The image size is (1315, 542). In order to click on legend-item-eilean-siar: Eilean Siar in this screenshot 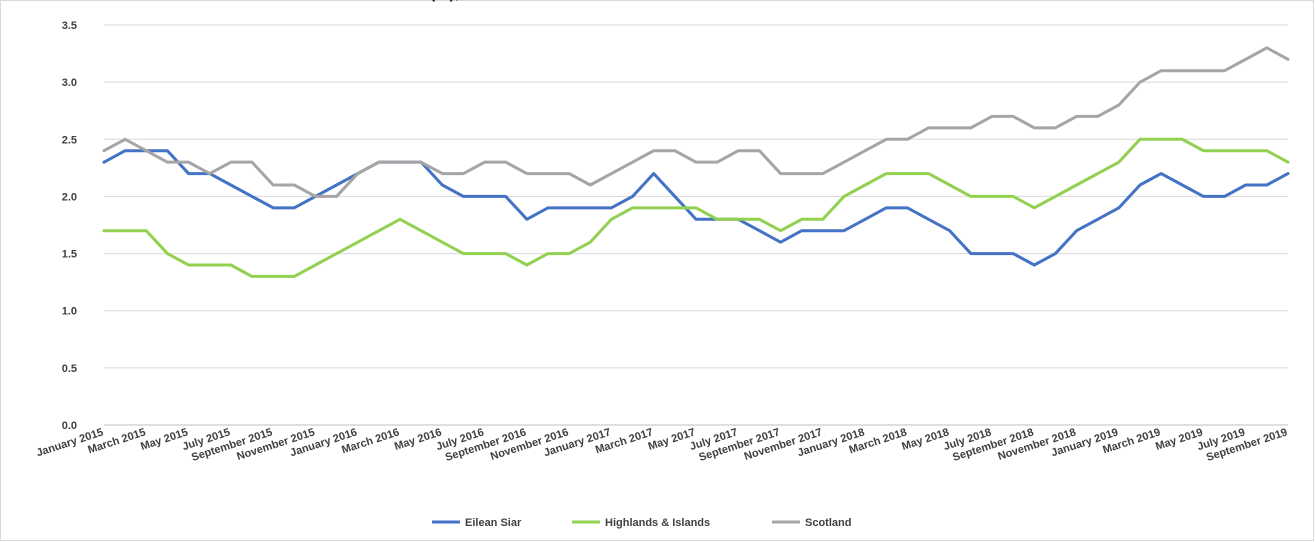, I will do `click(477, 523)`.